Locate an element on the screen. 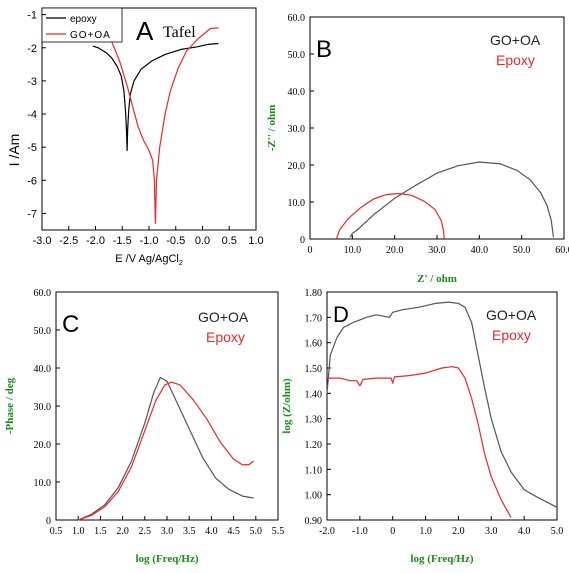 The height and width of the screenshot is (573, 569). panel-b-x-tick-label: 10.0 is located at coordinates (353, 250).